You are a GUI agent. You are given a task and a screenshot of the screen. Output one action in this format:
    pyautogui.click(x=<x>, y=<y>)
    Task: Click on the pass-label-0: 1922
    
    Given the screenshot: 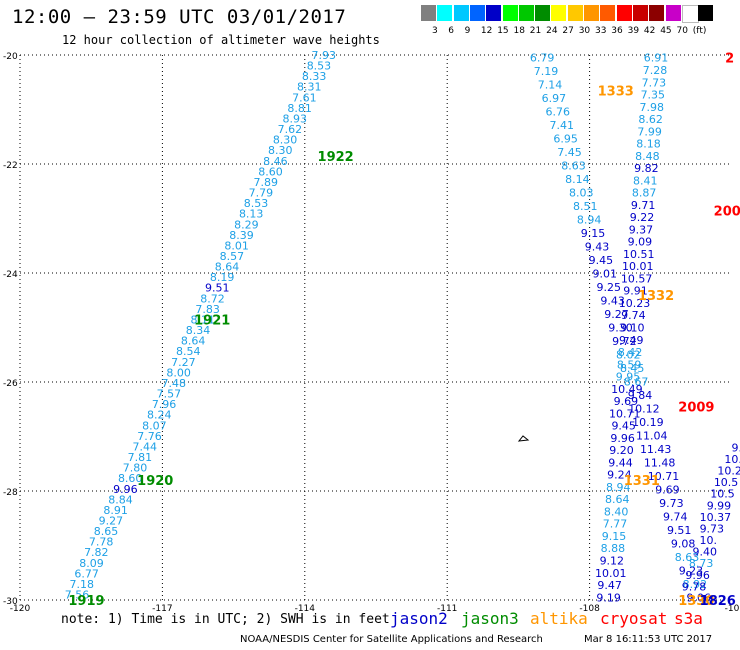 What is the action you would take?
    pyautogui.click(x=336, y=157)
    